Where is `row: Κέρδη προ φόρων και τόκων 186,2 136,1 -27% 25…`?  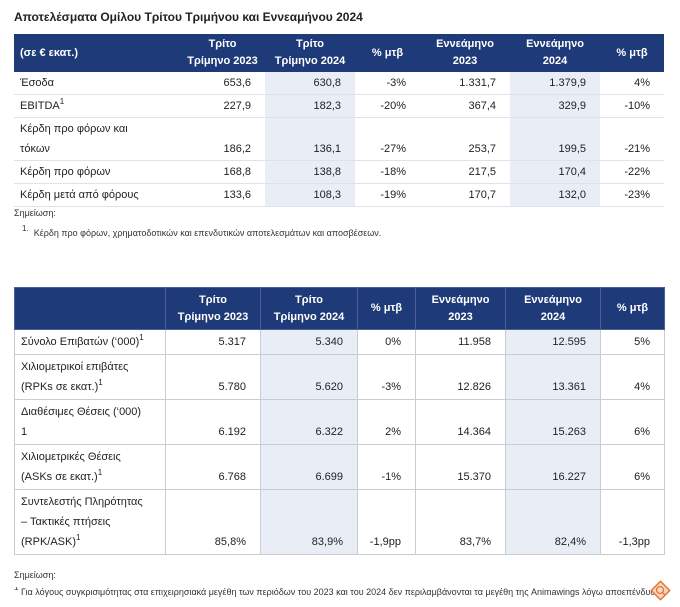
row: Κέρδη προ φόρων και τόκων 186,2 136,1 -27% 25… is located at coordinates (339, 139).